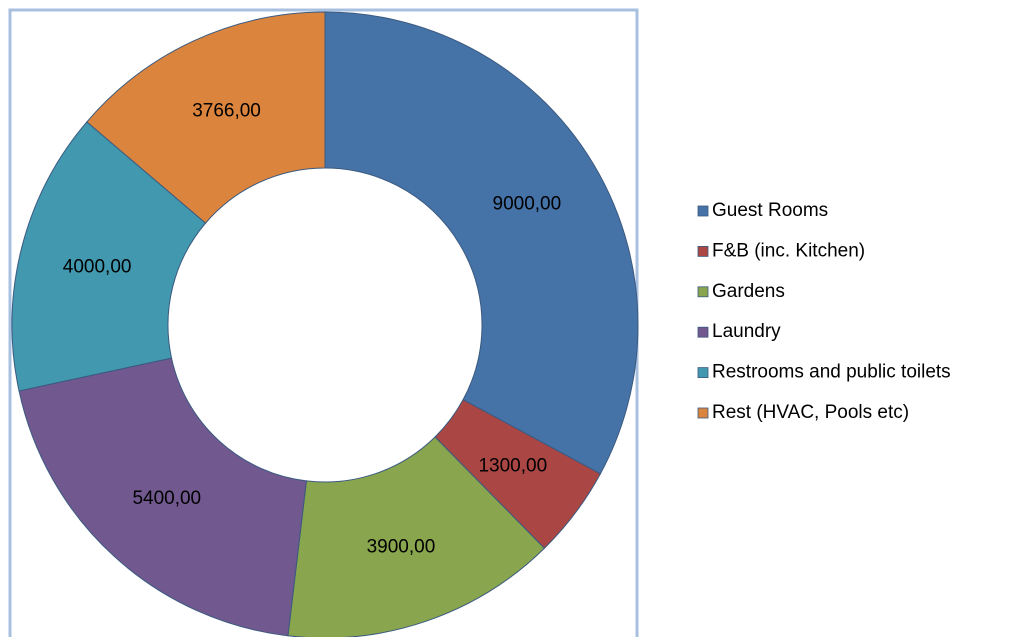  What do you see at coordinates (748, 291) in the screenshot?
I see `legend-label: Gardens` at bounding box center [748, 291].